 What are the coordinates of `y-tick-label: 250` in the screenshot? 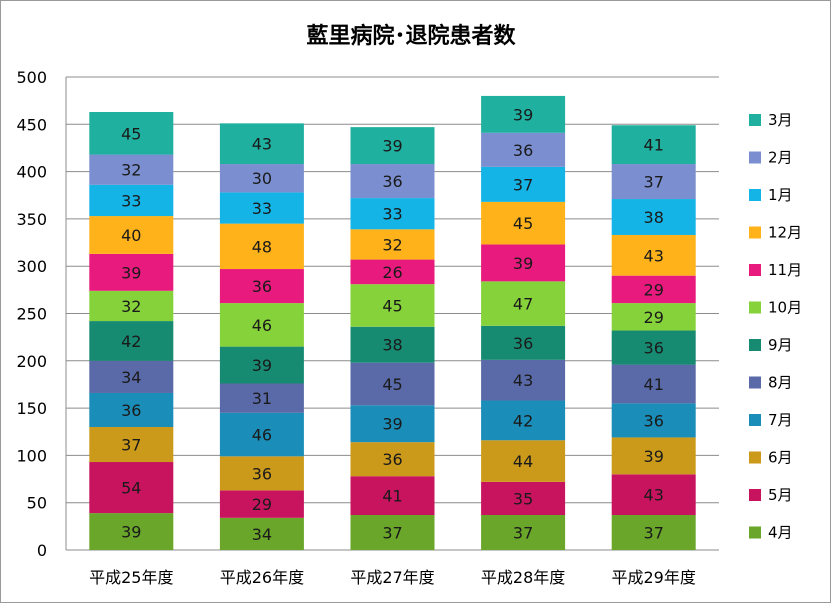 It's located at (31, 314).